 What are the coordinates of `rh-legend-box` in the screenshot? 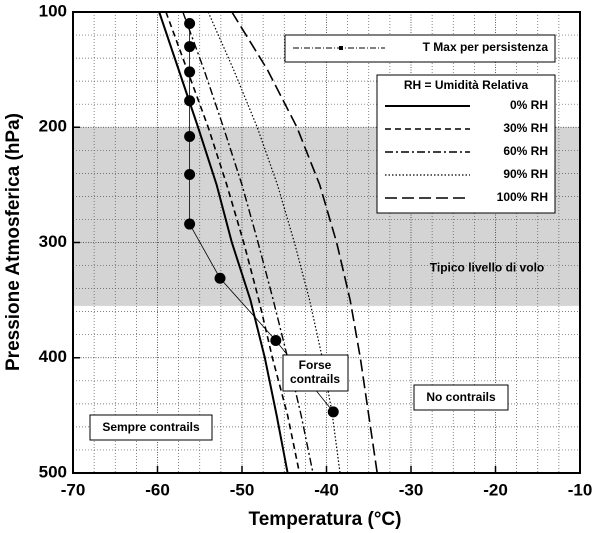 It's located at (466, 144).